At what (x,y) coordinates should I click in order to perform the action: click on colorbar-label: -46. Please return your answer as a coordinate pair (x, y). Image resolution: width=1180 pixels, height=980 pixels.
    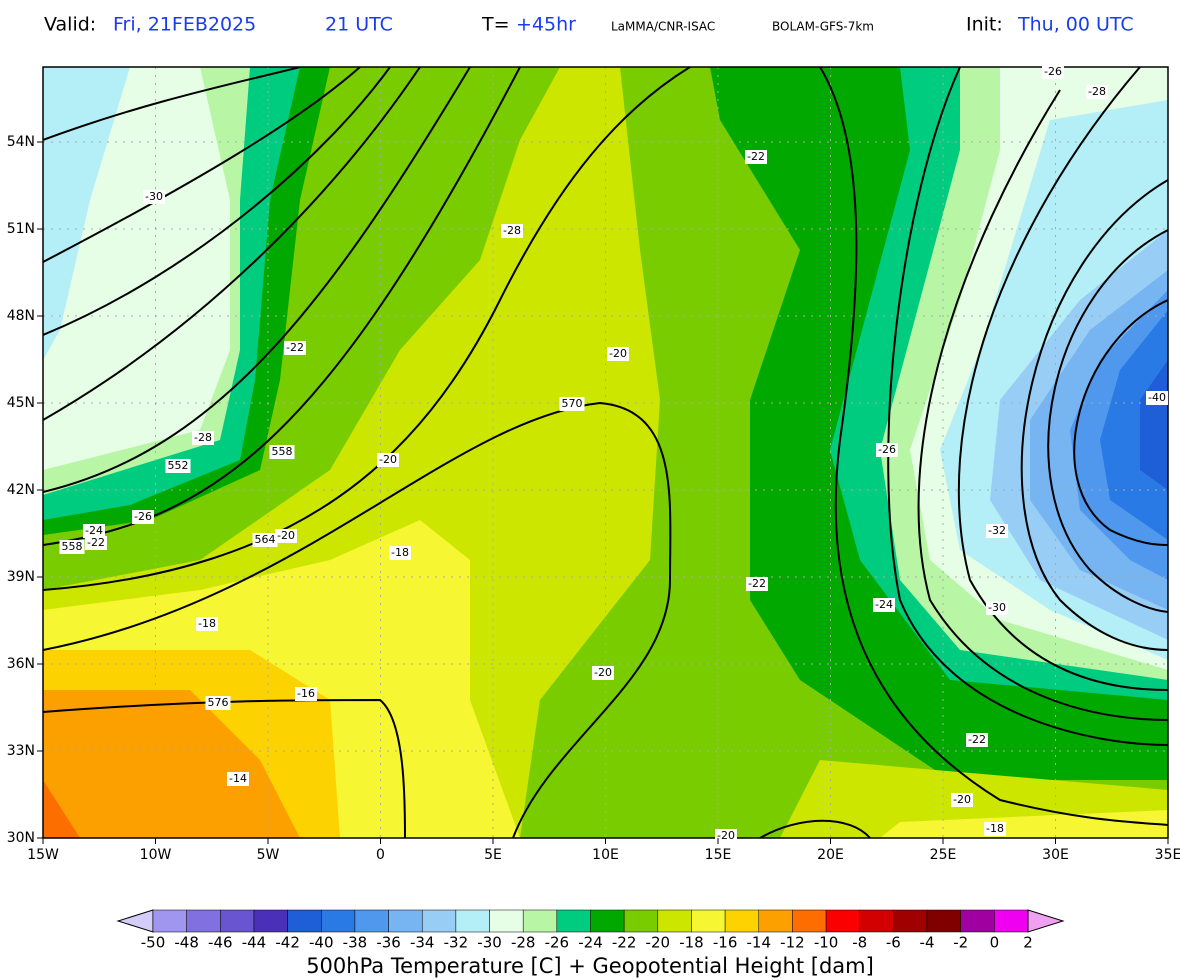
    Looking at the image, I should click on (220, 943).